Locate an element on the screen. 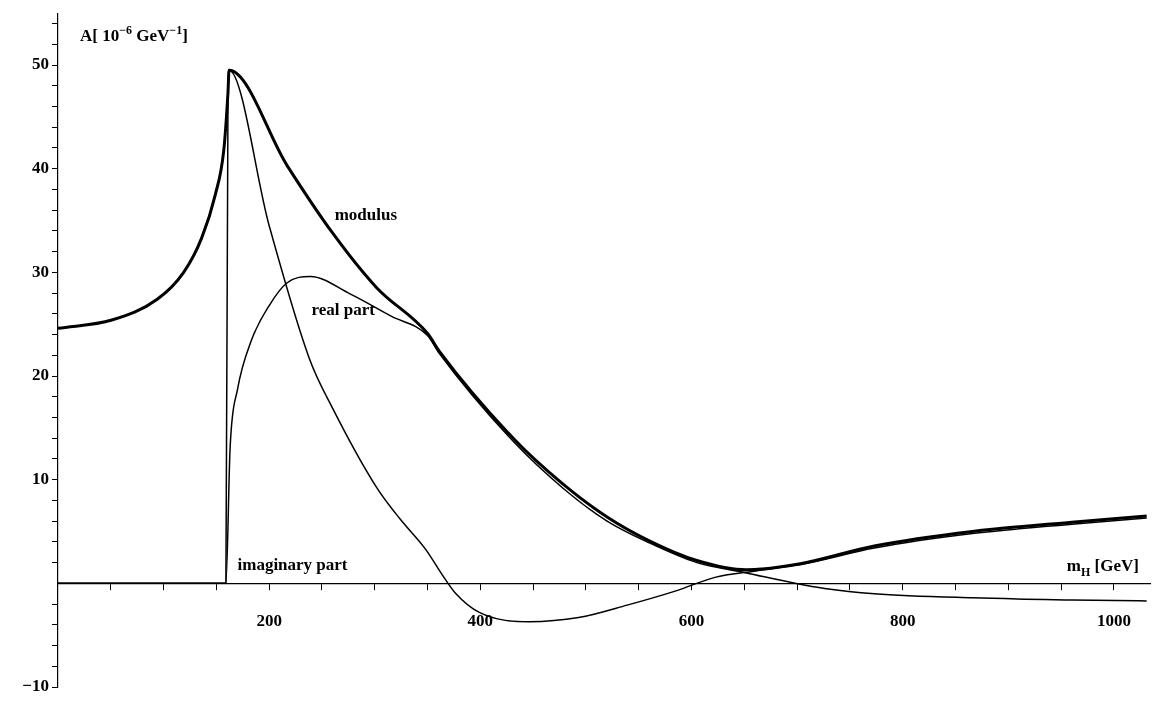 This screenshot has height=702, width=1153. x-tick-label: 1000 is located at coordinates (1113, 620).